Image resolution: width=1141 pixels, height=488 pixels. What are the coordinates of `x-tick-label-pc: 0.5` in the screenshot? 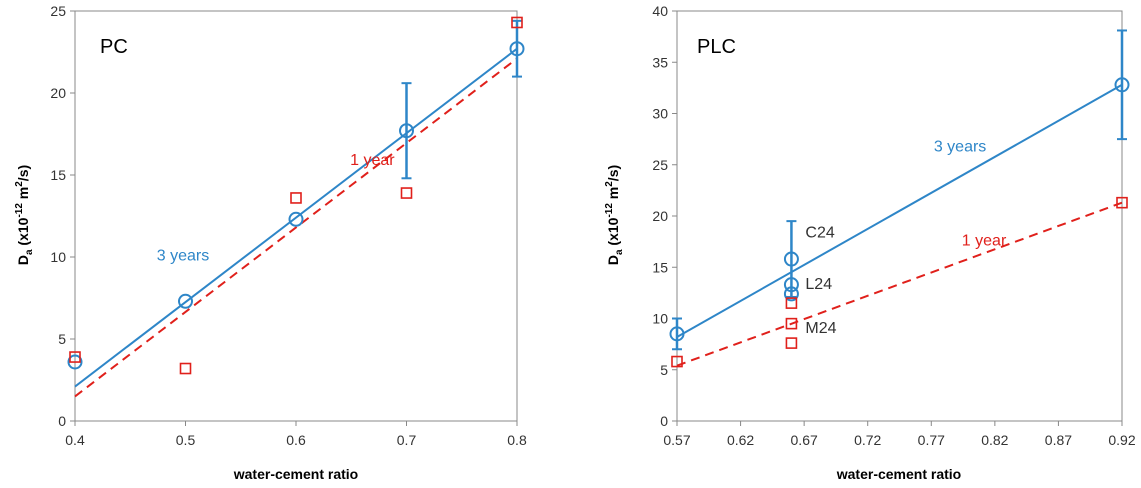 It's located at (186, 440).